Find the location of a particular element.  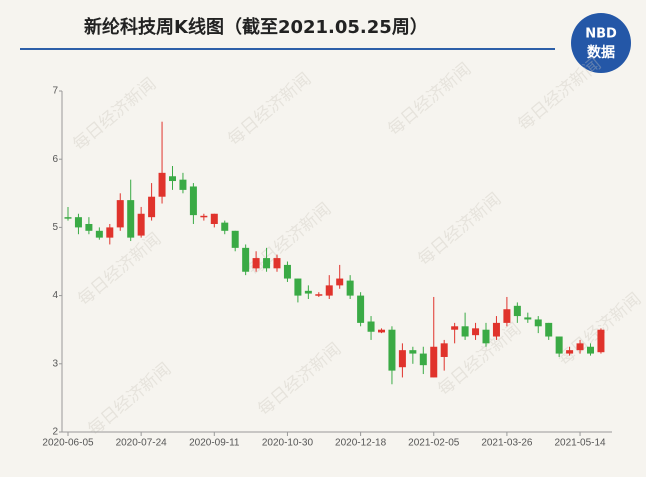

y-tick-label: 6 is located at coordinates (55, 159).